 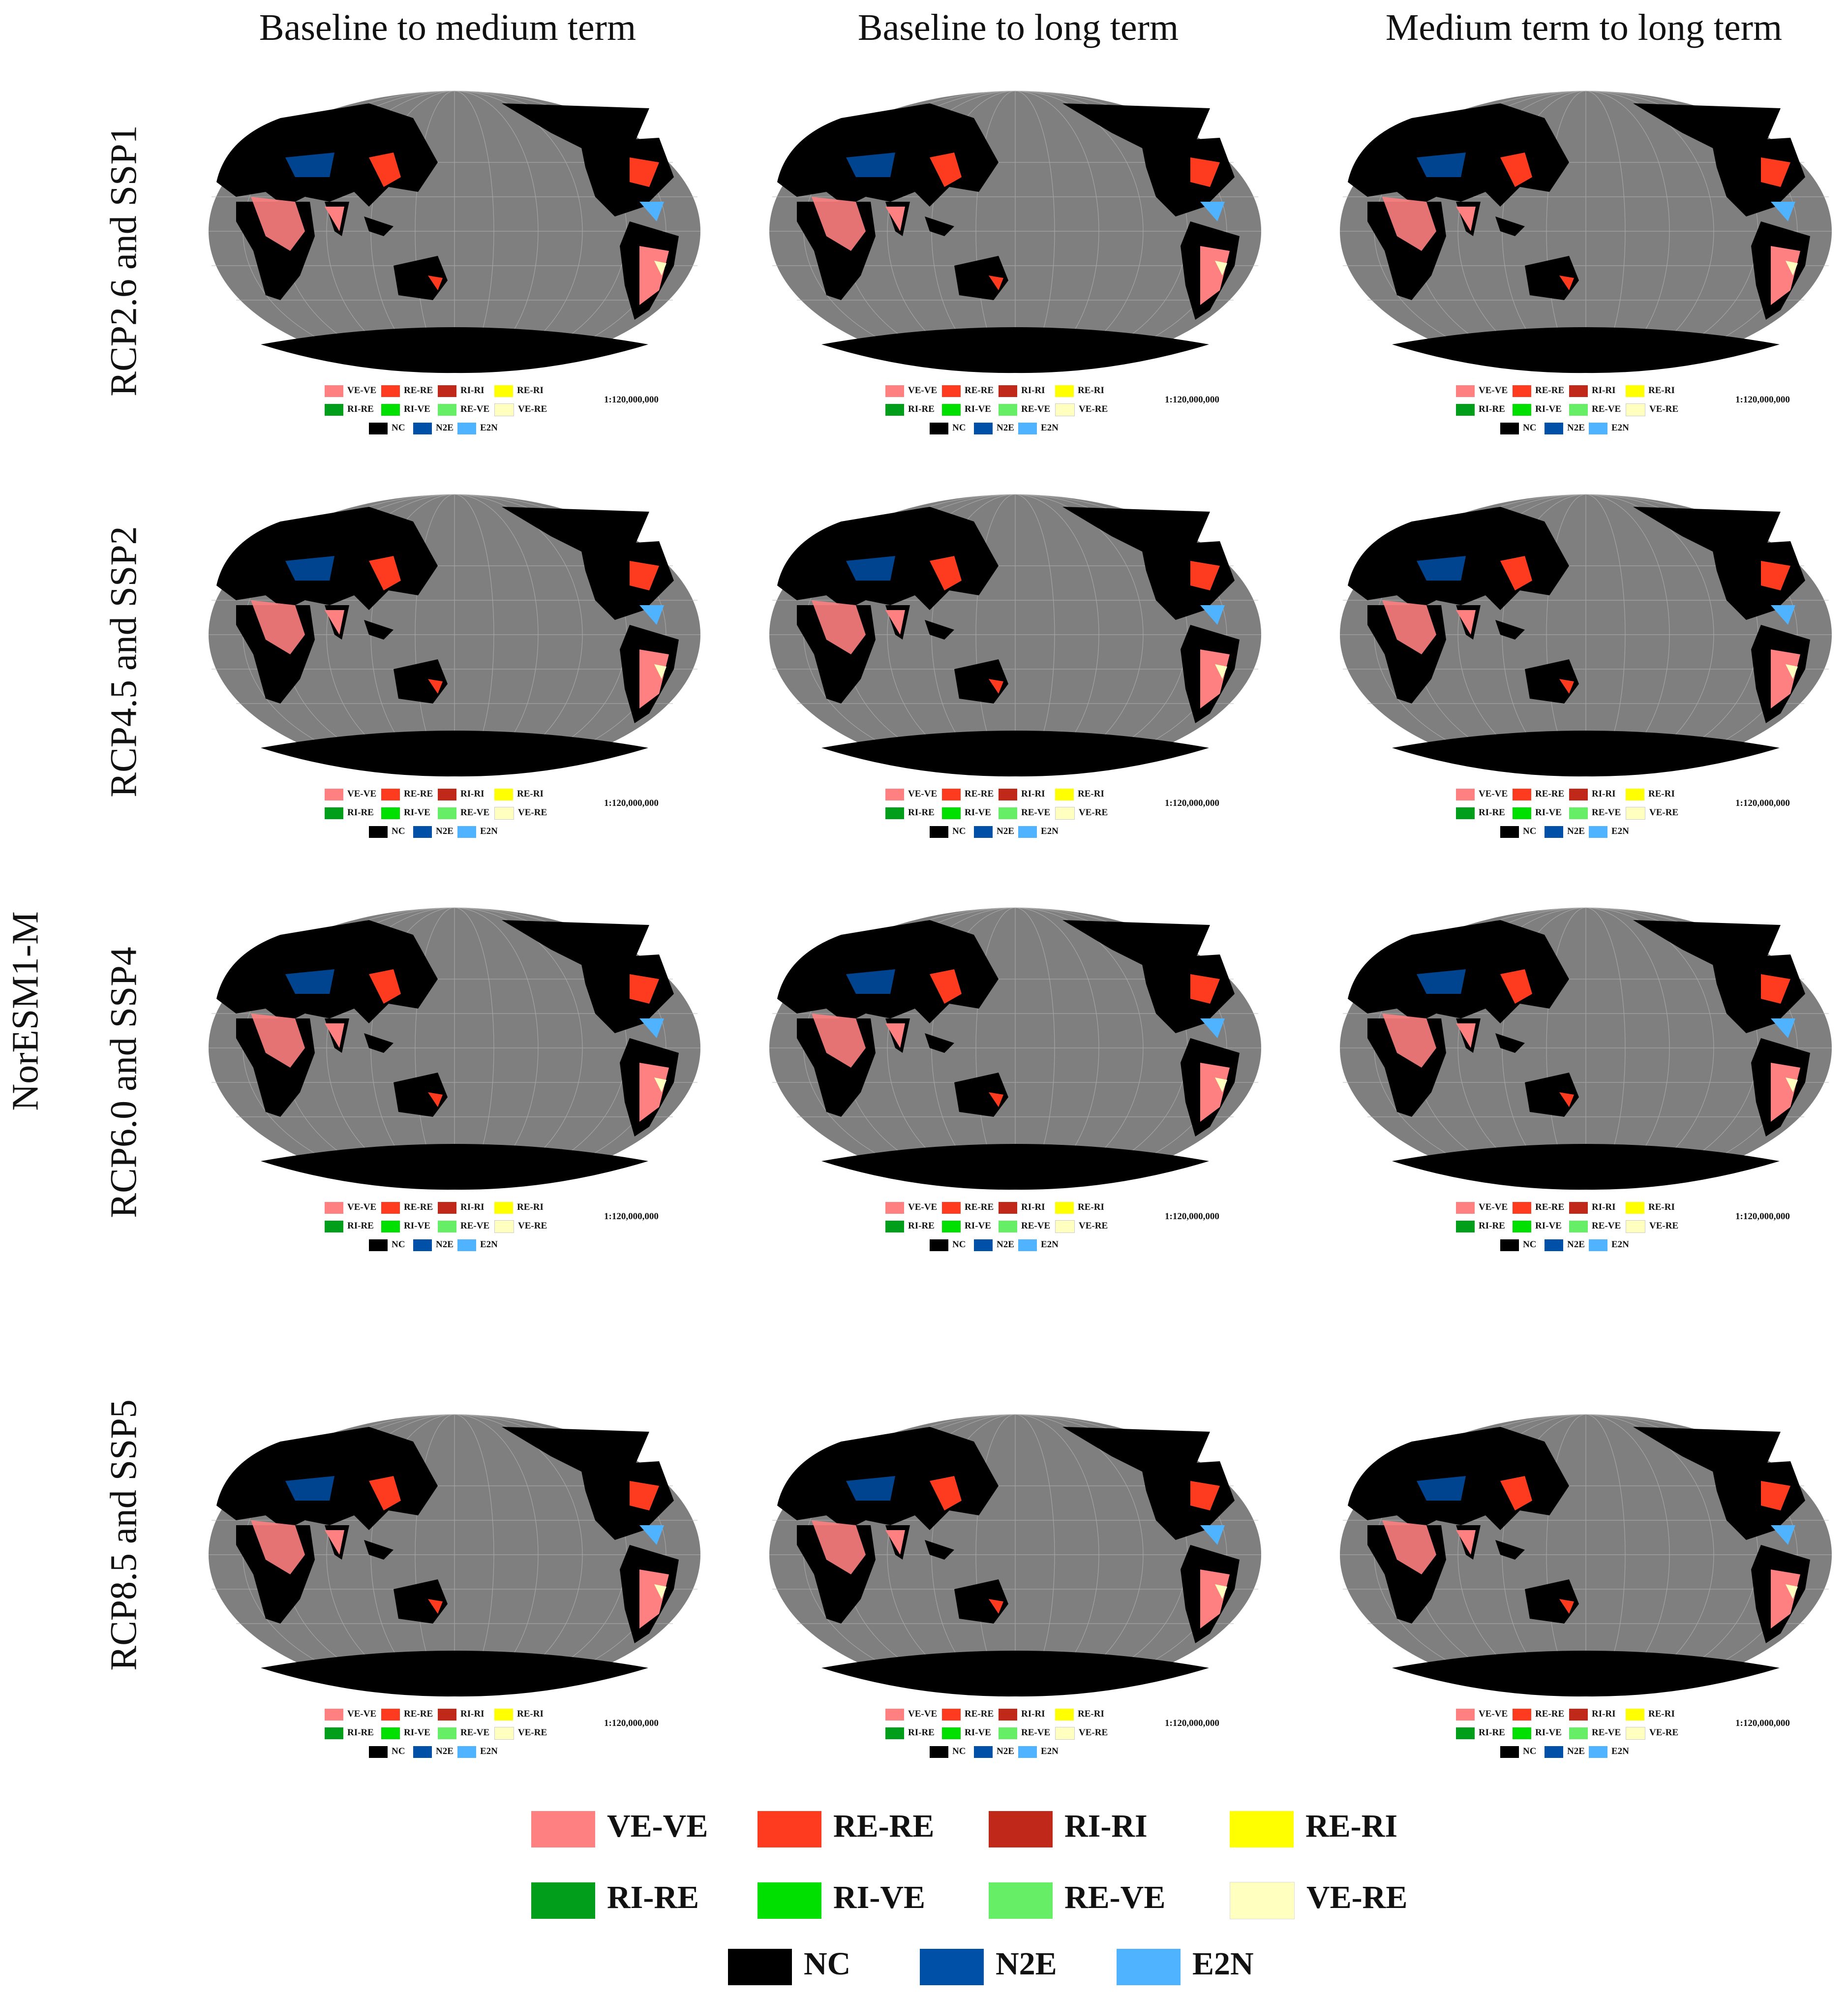 I want to click on row-label-4: RCP8.5 and SSP5, so click(x=124, y=1535).